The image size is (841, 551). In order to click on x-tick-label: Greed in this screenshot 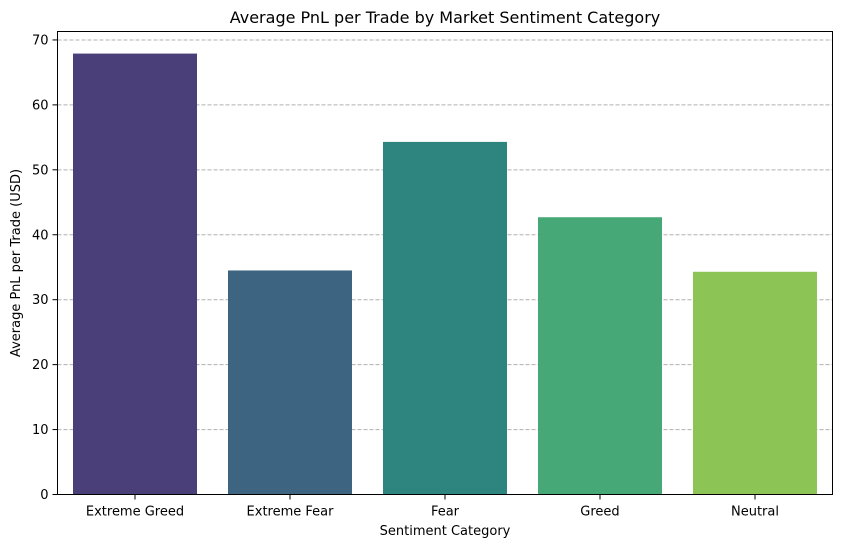, I will do `click(599, 512)`.